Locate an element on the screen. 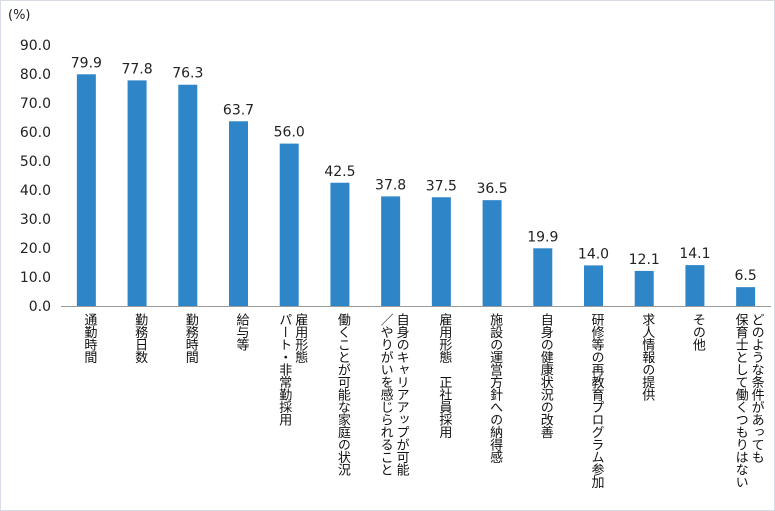 The image size is (775, 511). category-label: 施設の運営方針への納得感 is located at coordinates (495, 388).